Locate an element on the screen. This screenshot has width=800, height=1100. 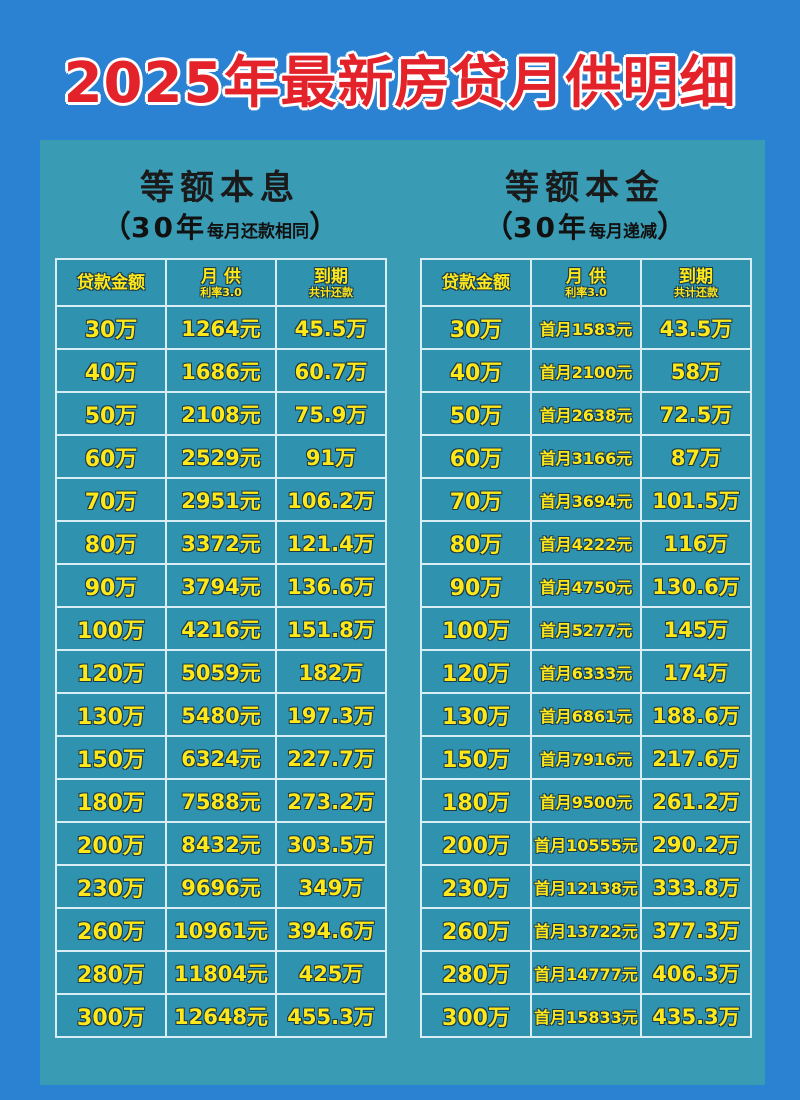
table-cell: 9696元 is located at coordinates (221, 886).